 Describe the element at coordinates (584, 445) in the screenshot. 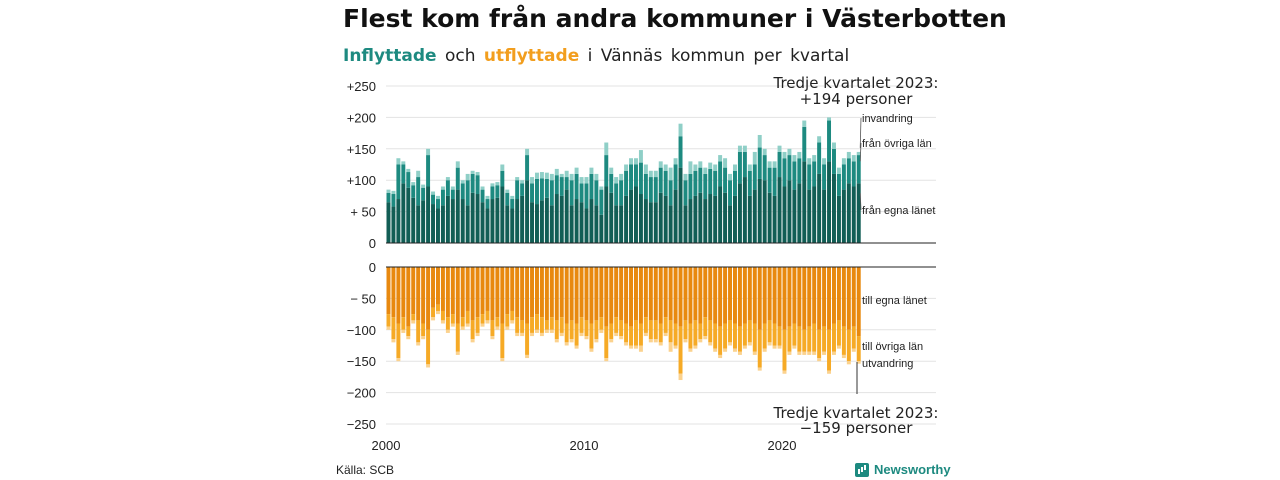

I see `x-tick-label: 2010` at that location.